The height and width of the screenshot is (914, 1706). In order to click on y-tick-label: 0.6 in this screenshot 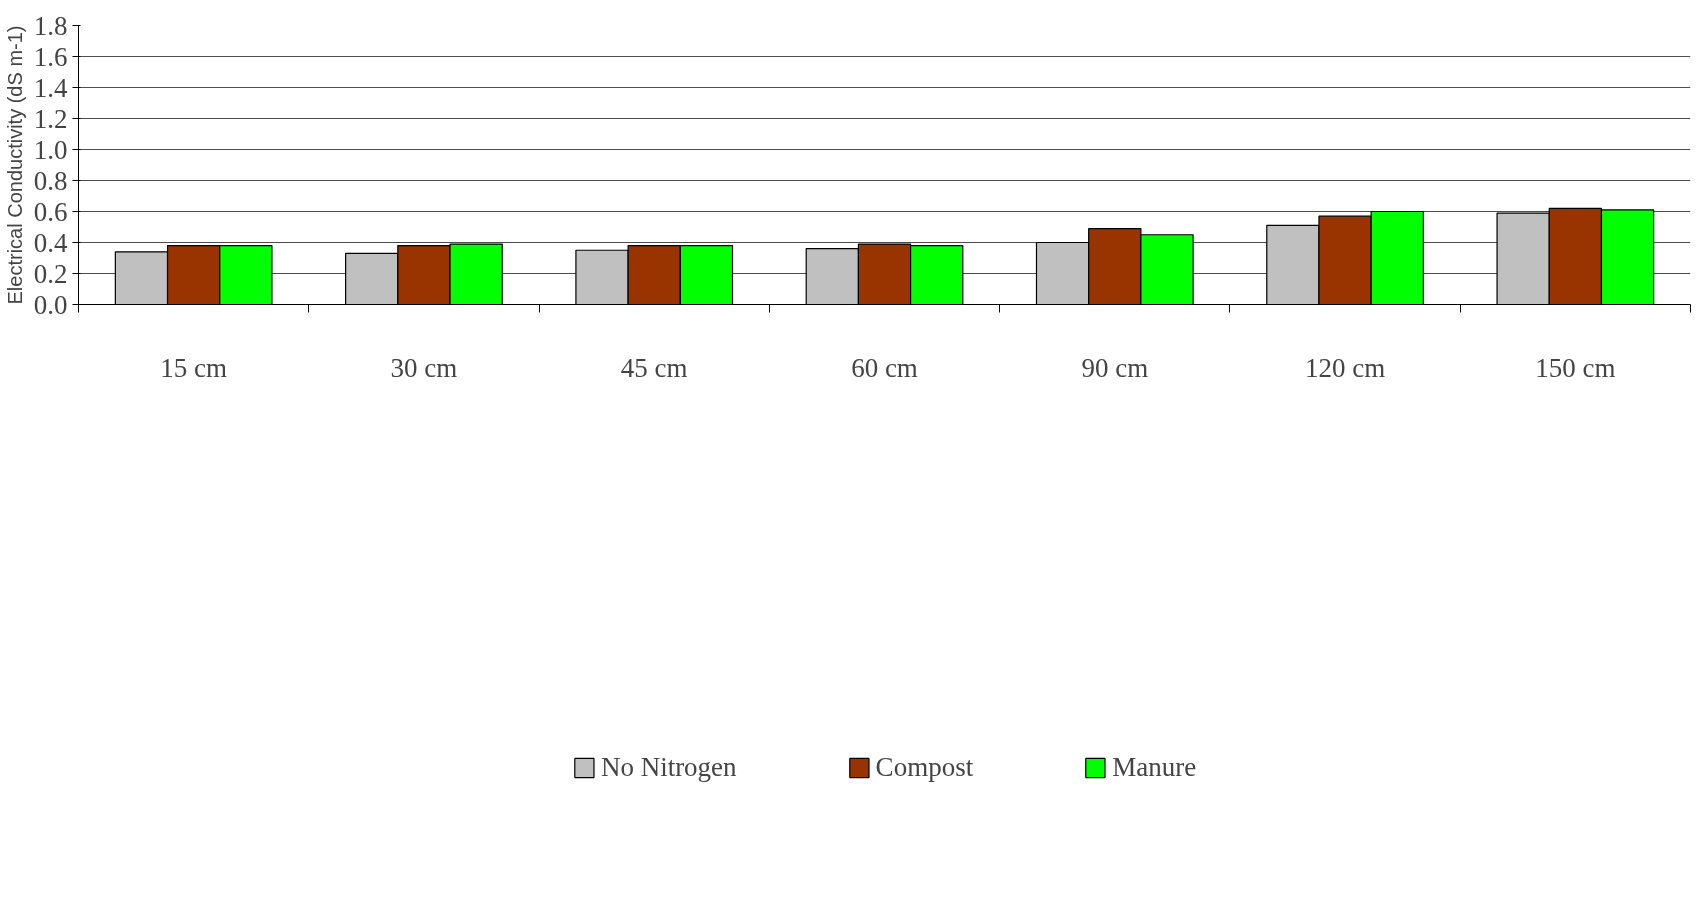, I will do `click(50, 211)`.